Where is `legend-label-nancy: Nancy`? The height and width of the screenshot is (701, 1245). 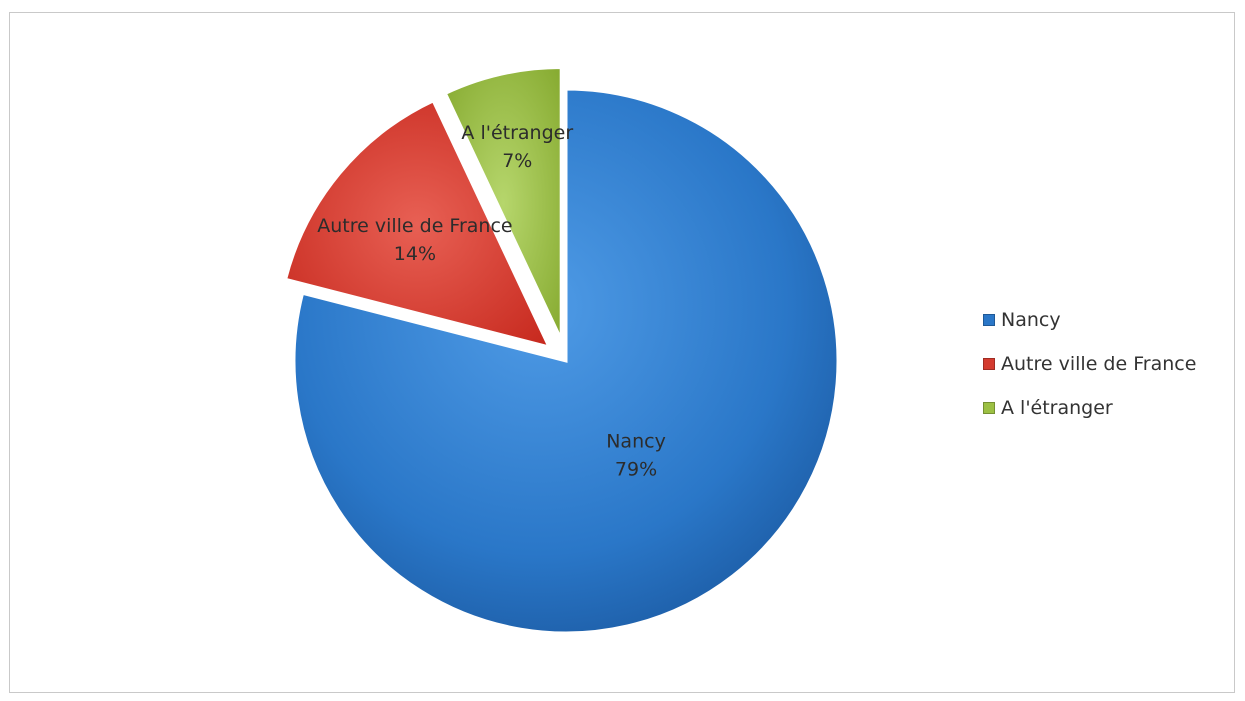 legend-label-nancy: Nancy is located at coordinates (1031, 320).